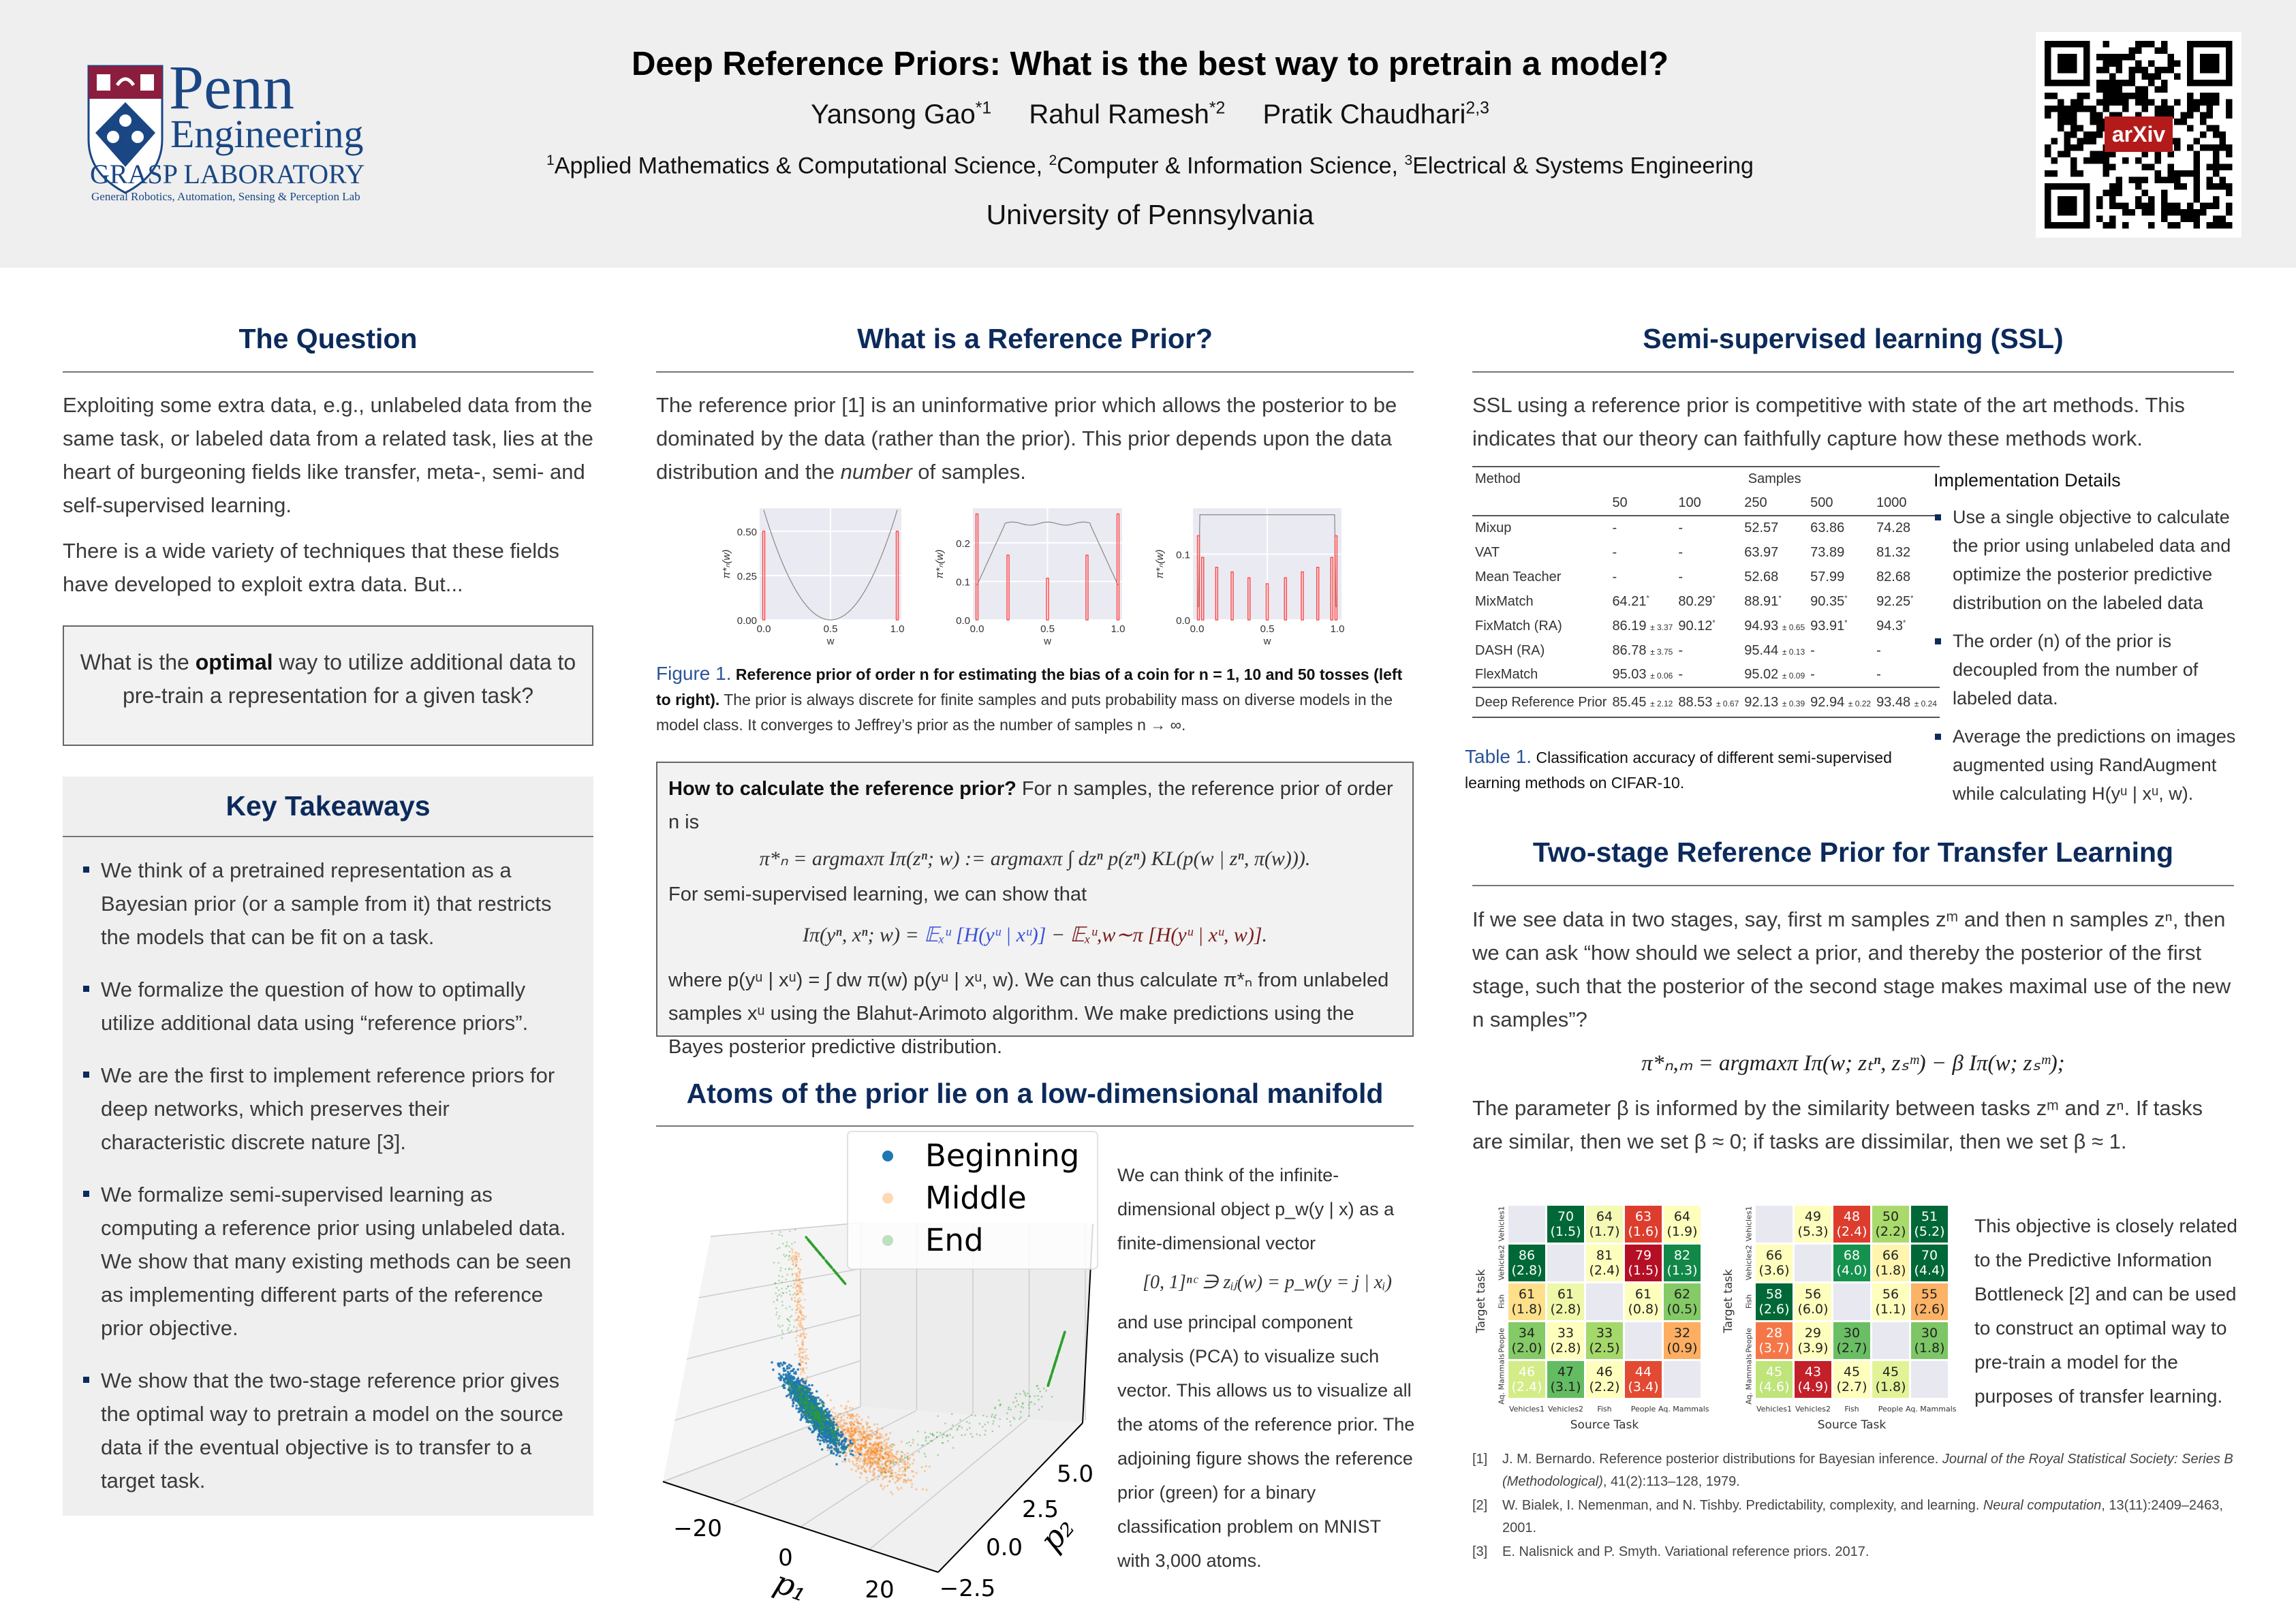  What do you see at coordinates (1183, 621) in the screenshot?
I see `y-tick-label: 0.0` at bounding box center [1183, 621].